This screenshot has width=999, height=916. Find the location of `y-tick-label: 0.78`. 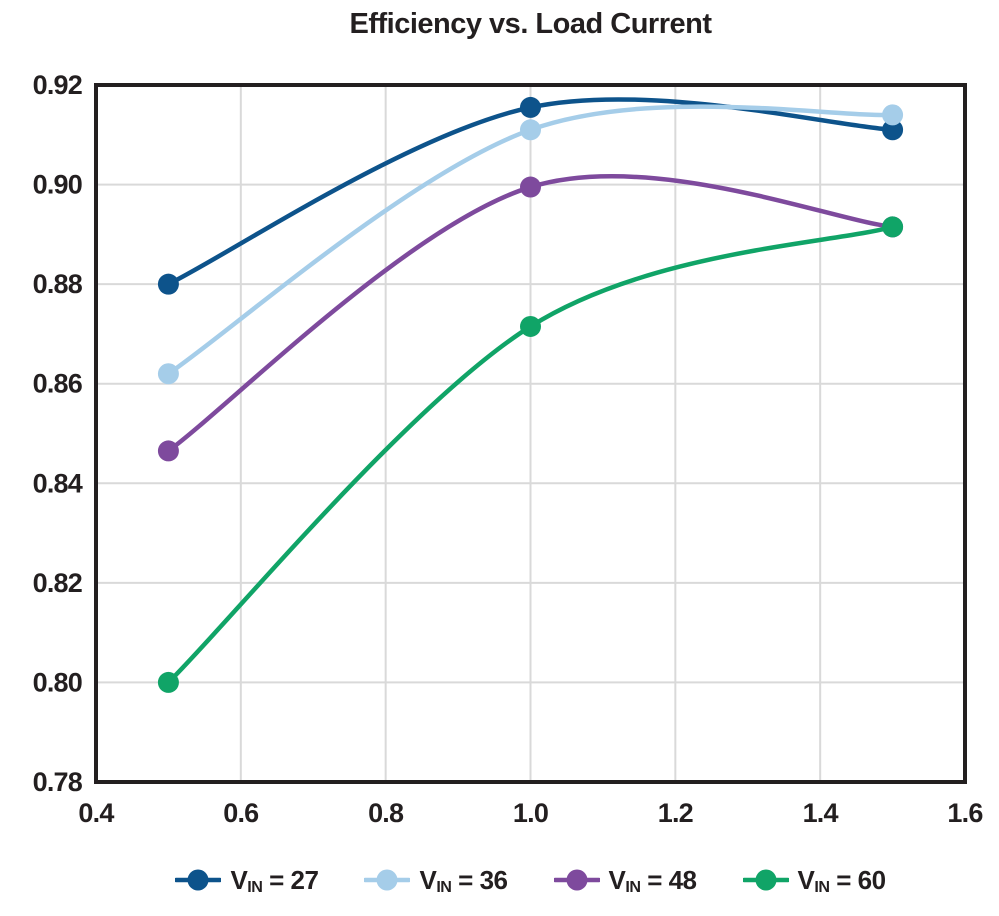

y-tick-label: 0.78 is located at coordinates (58, 782).